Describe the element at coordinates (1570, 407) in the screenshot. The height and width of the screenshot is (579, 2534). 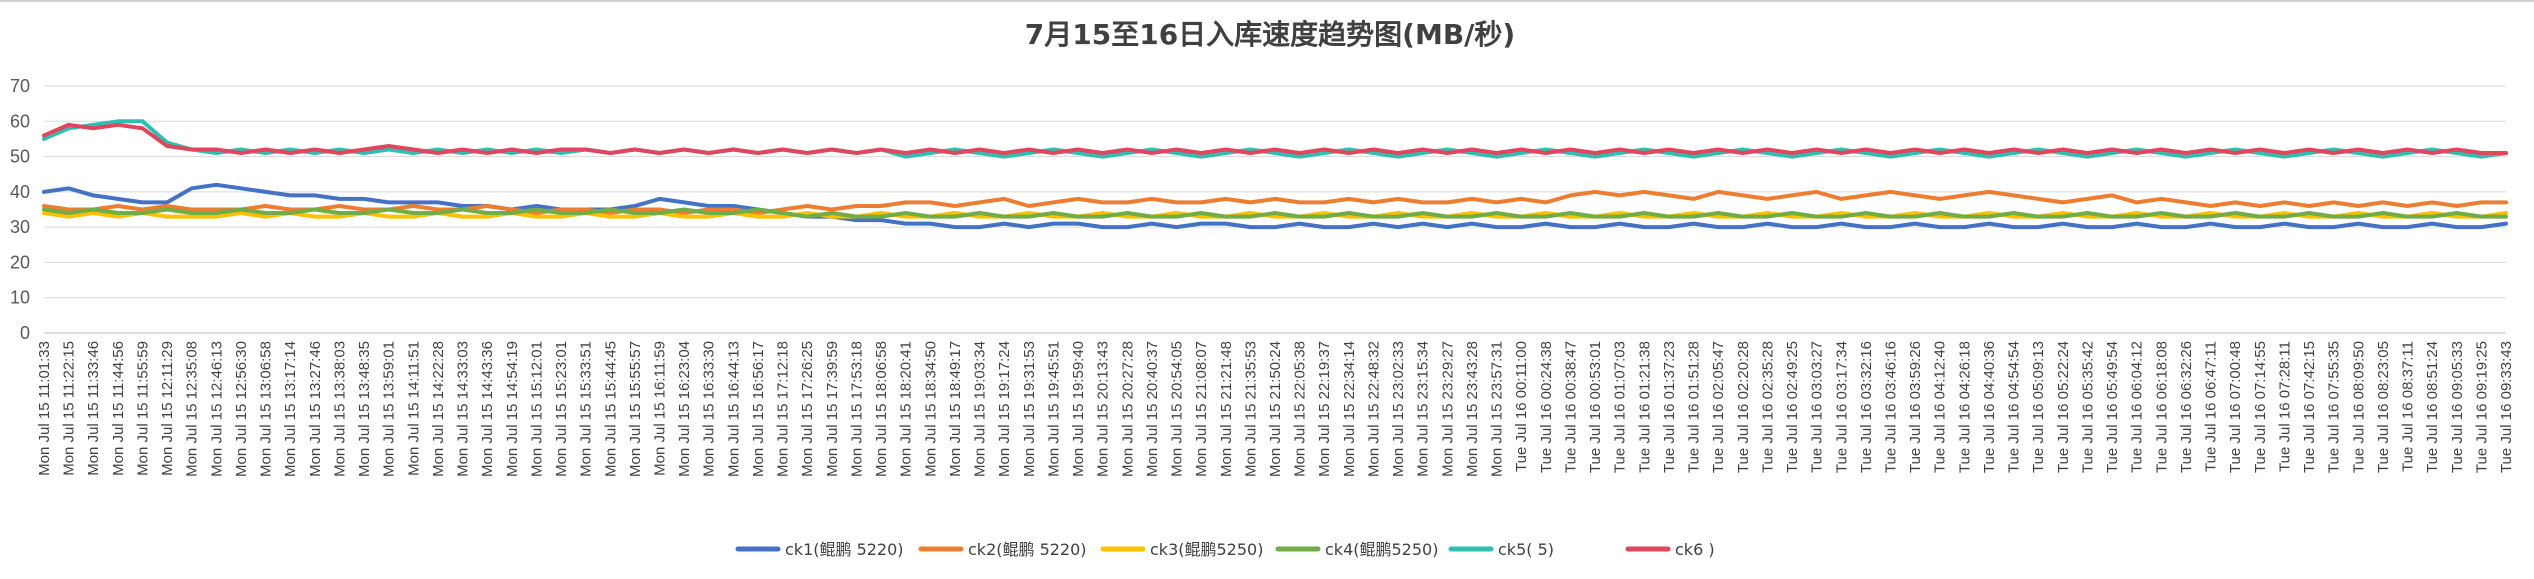
I see `x-tick-label: Tue Jul 16 00:38:47` at that location.